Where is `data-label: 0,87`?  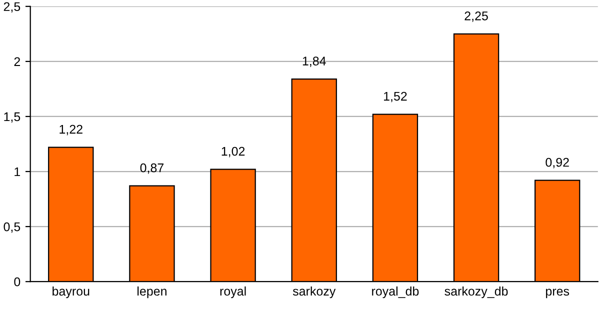 data-label: 0,87 is located at coordinates (152, 168).